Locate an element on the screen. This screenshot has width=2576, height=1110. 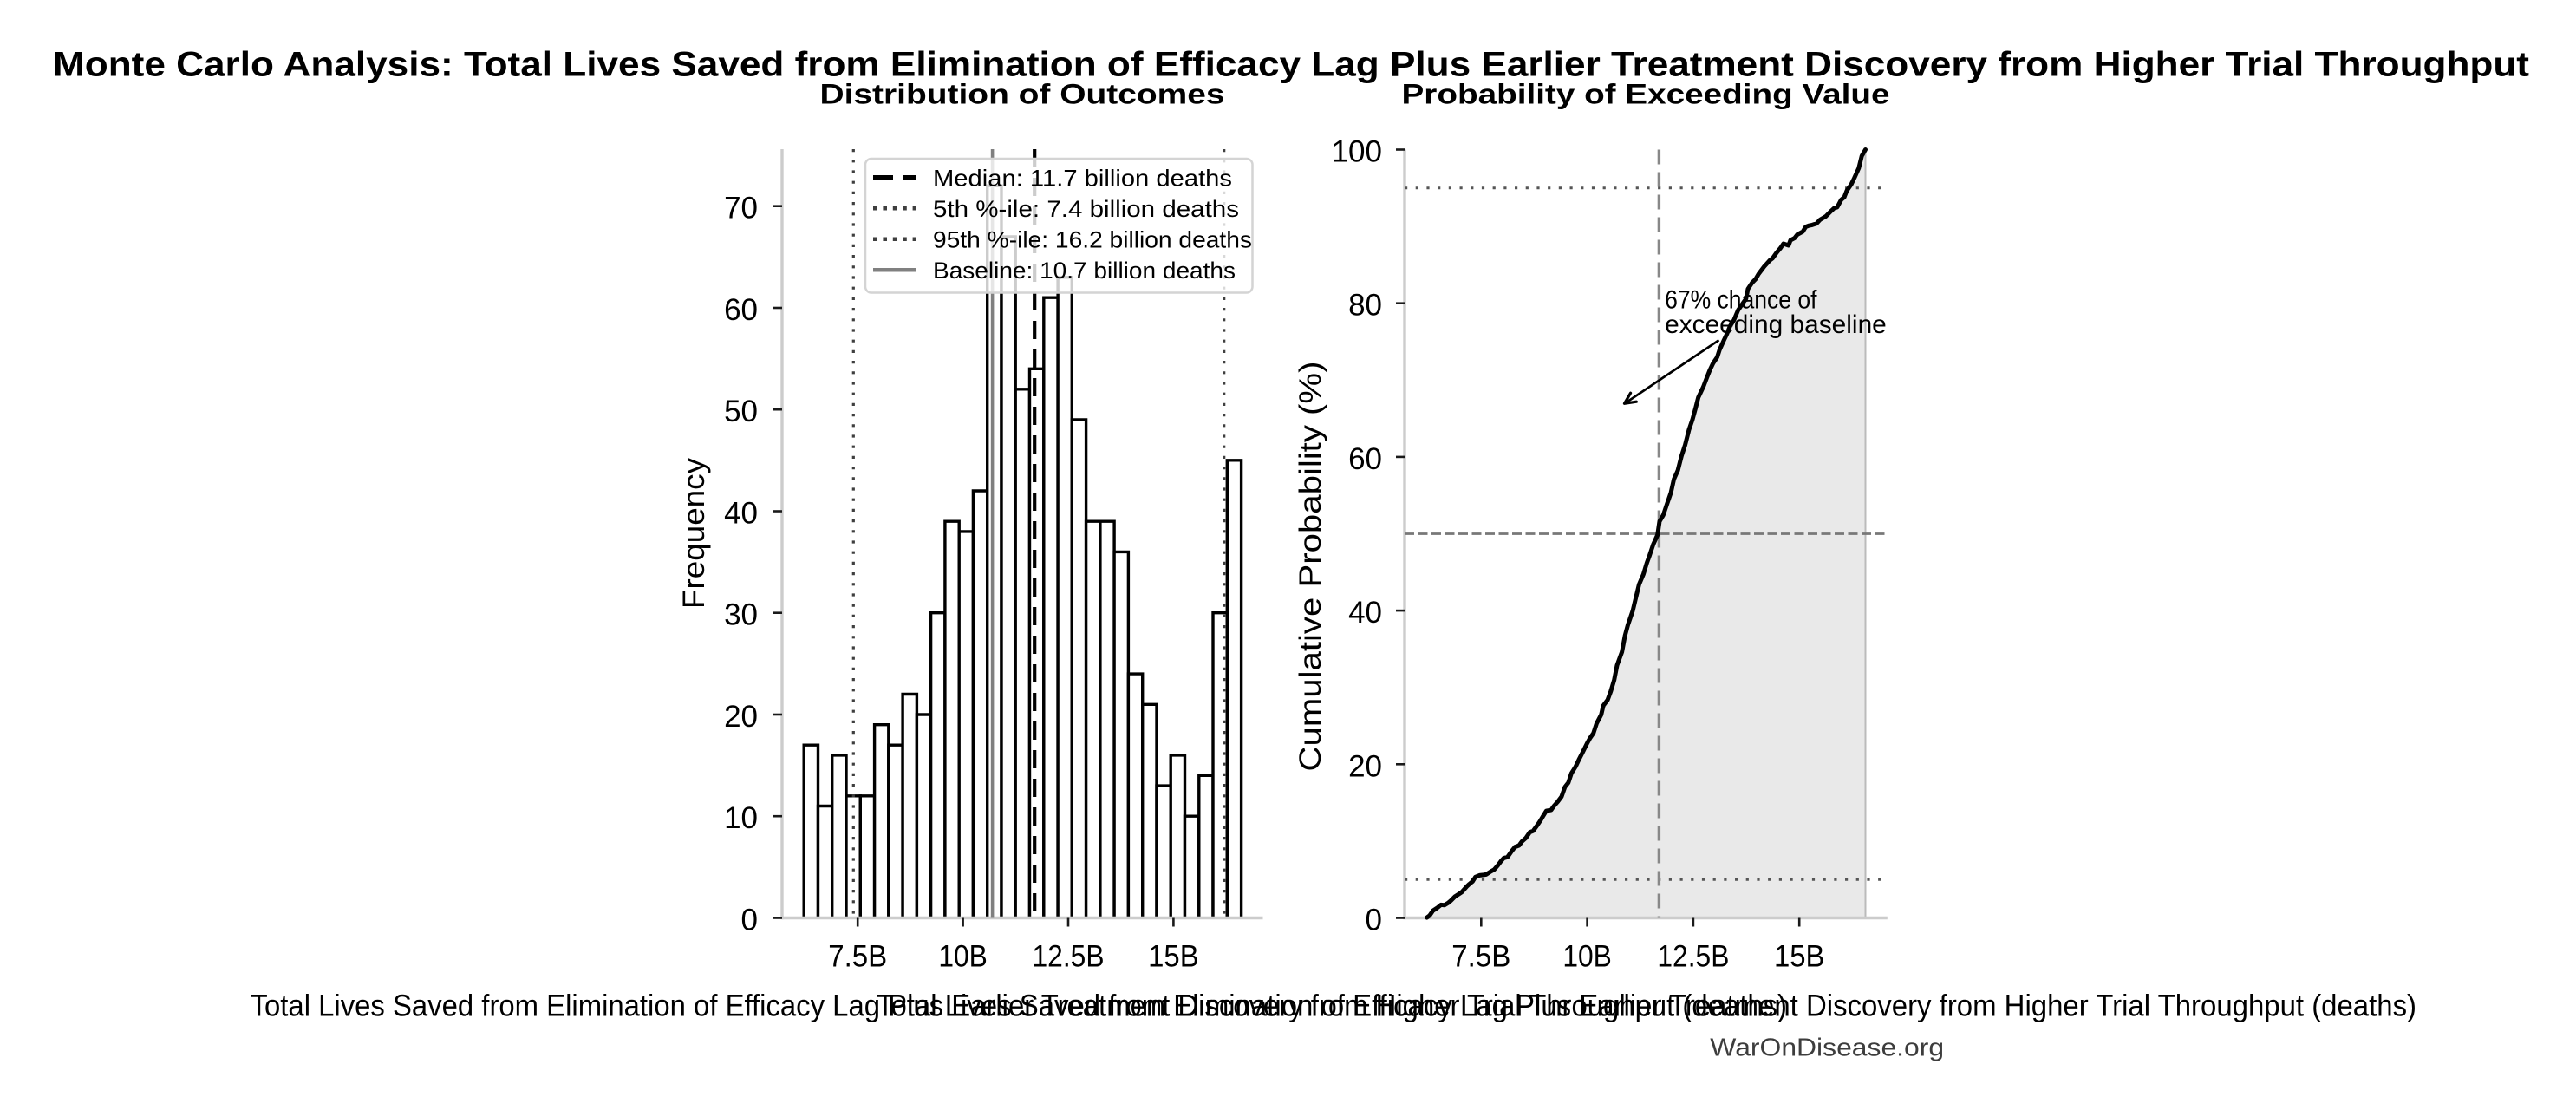
svg-text: 67% chance of is located at coordinates (1741, 299).